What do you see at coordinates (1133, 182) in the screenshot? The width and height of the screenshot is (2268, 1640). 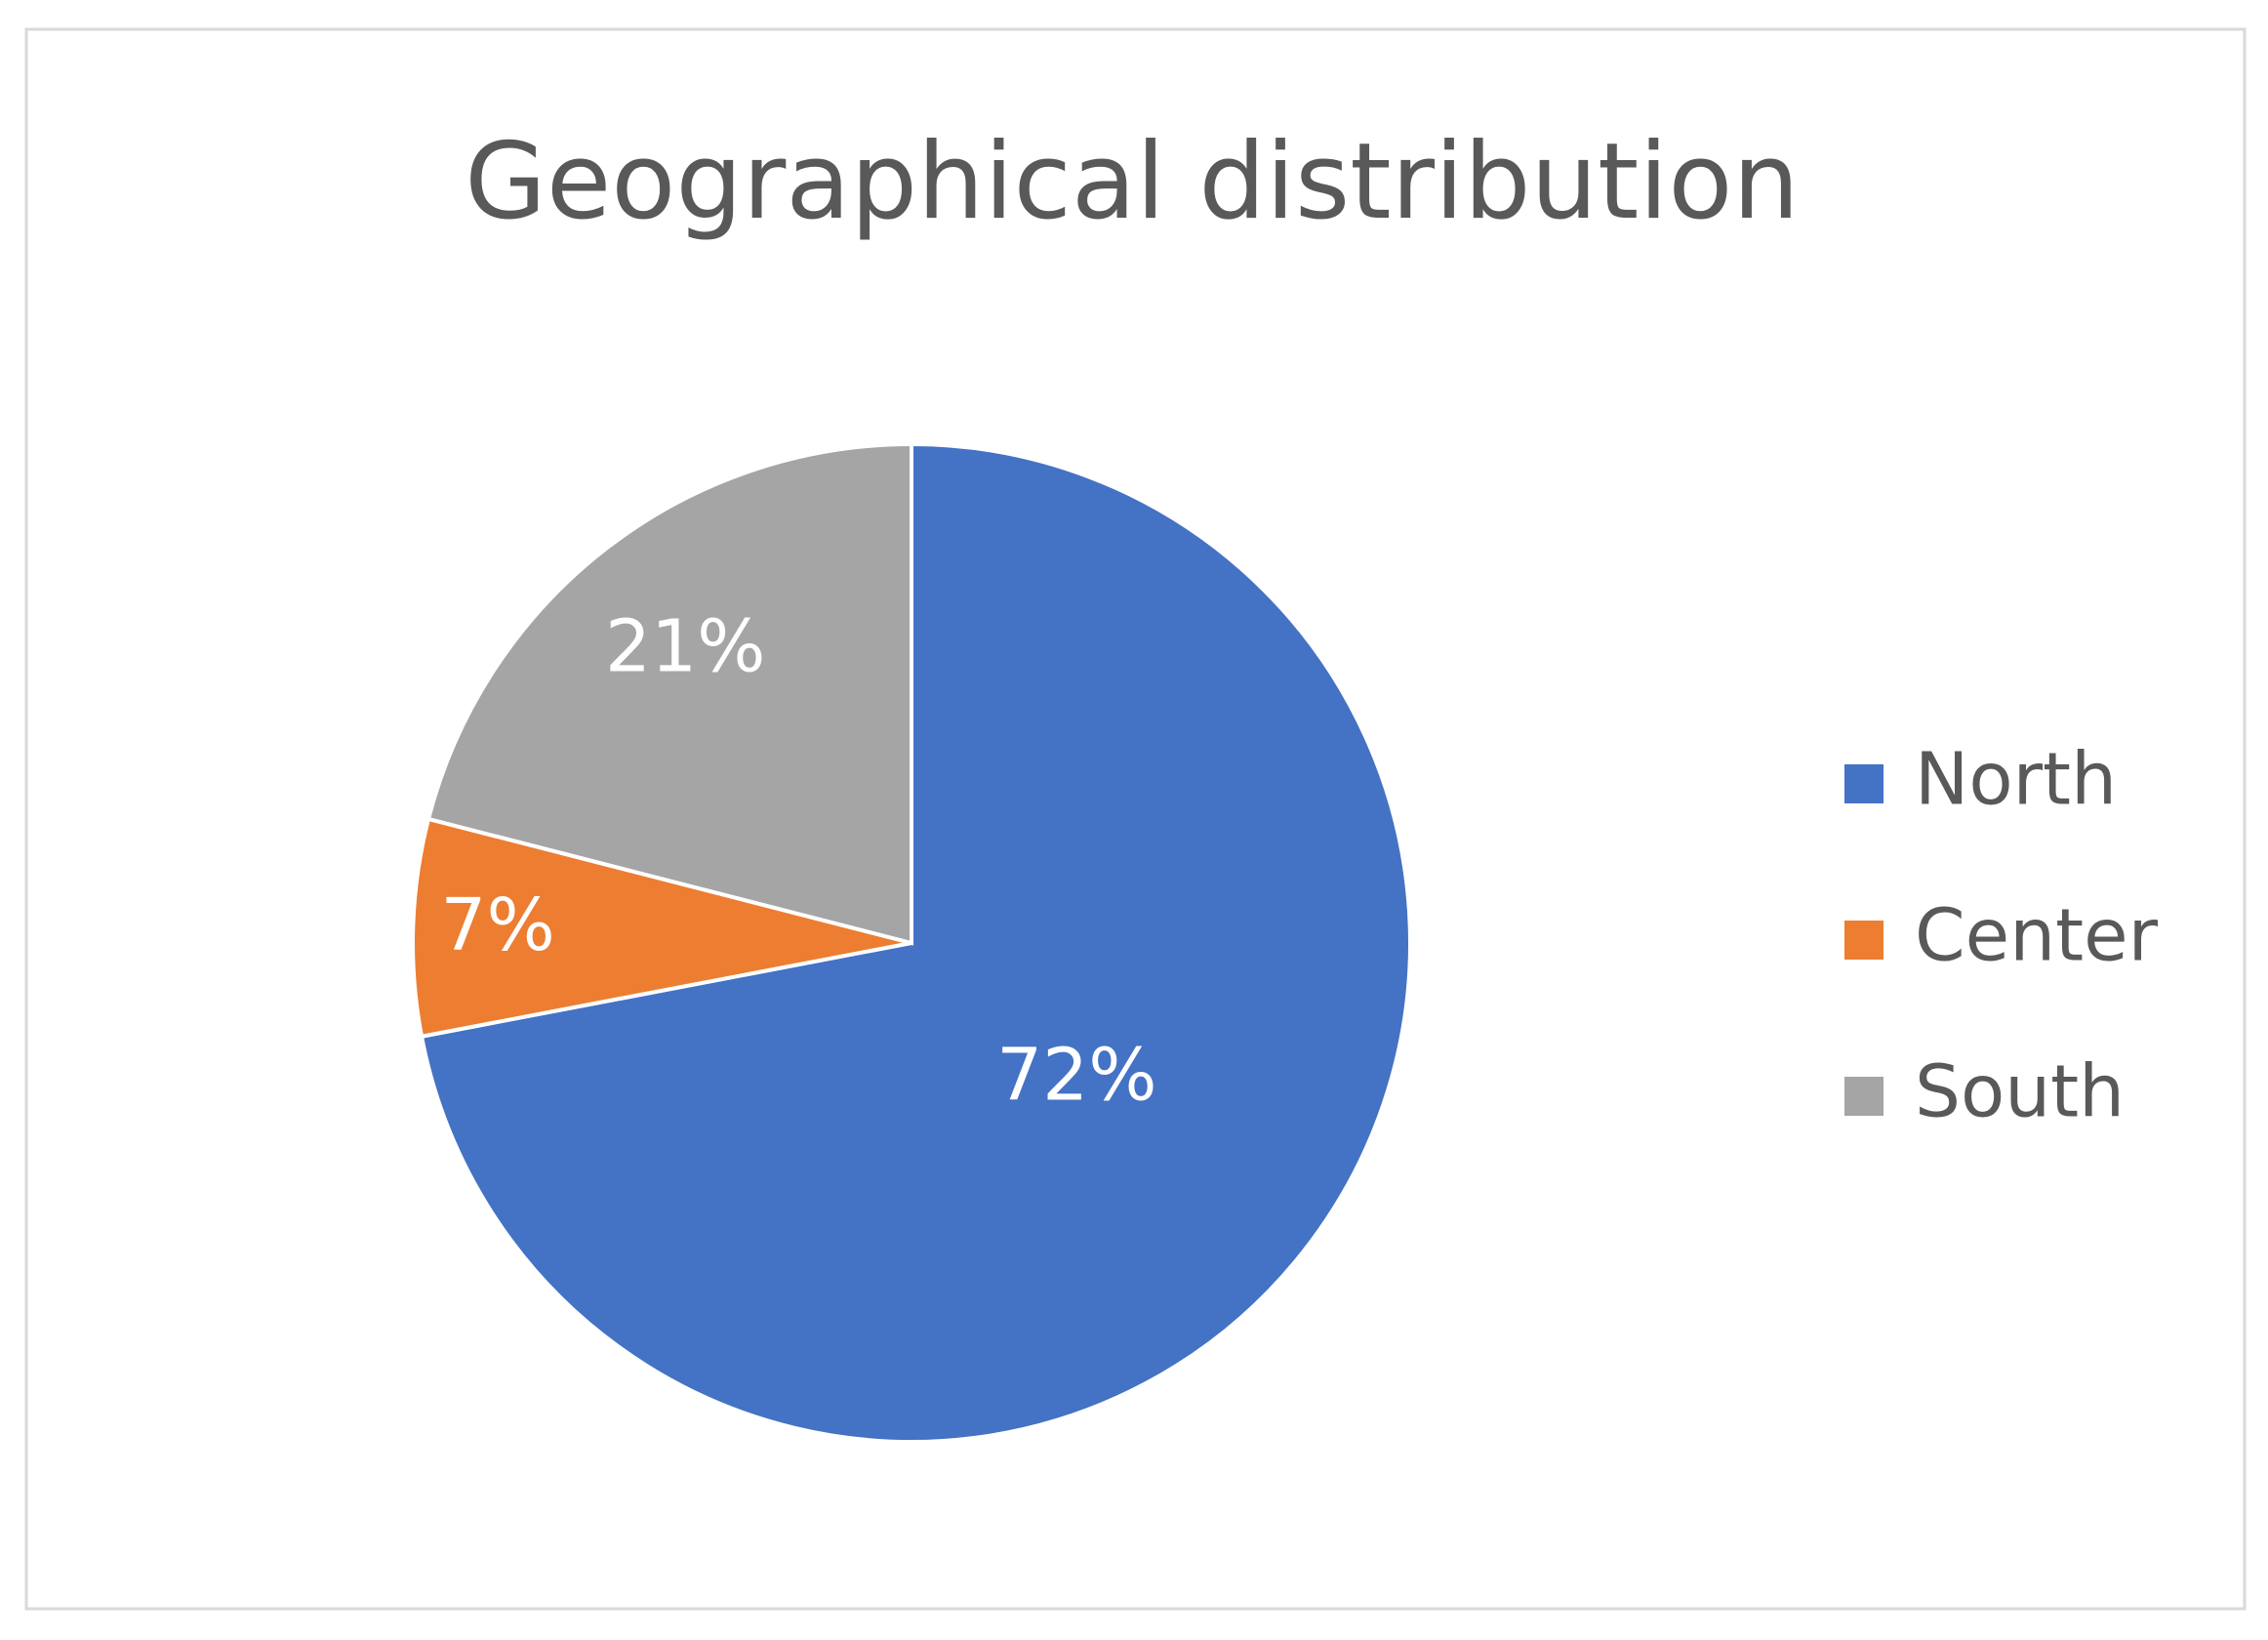 I see `chart-title: Geographical distribution` at bounding box center [1133, 182].